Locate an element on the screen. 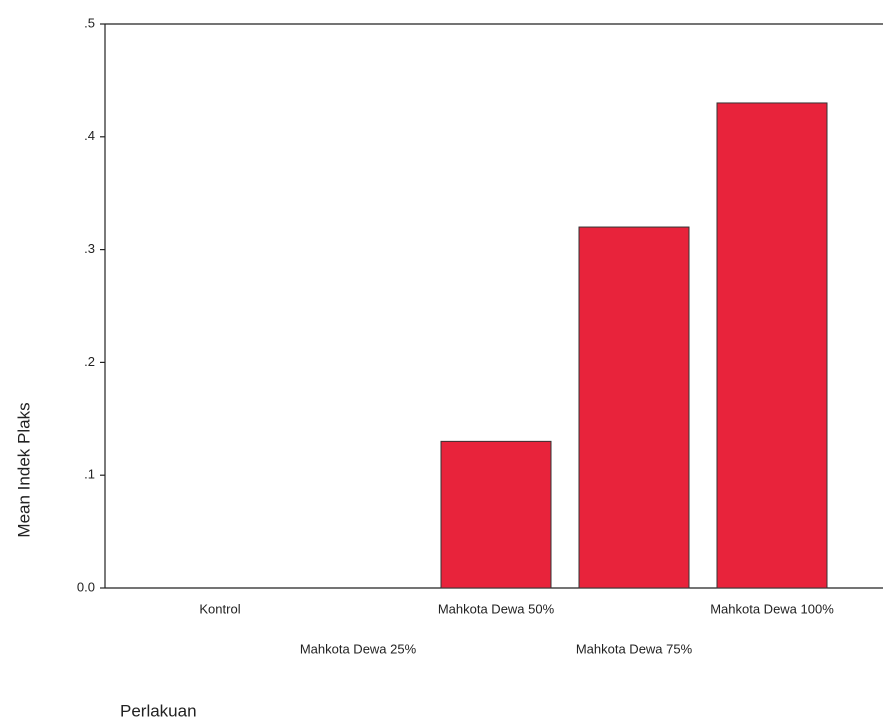  y-tick-label: .2 is located at coordinates (89, 361).